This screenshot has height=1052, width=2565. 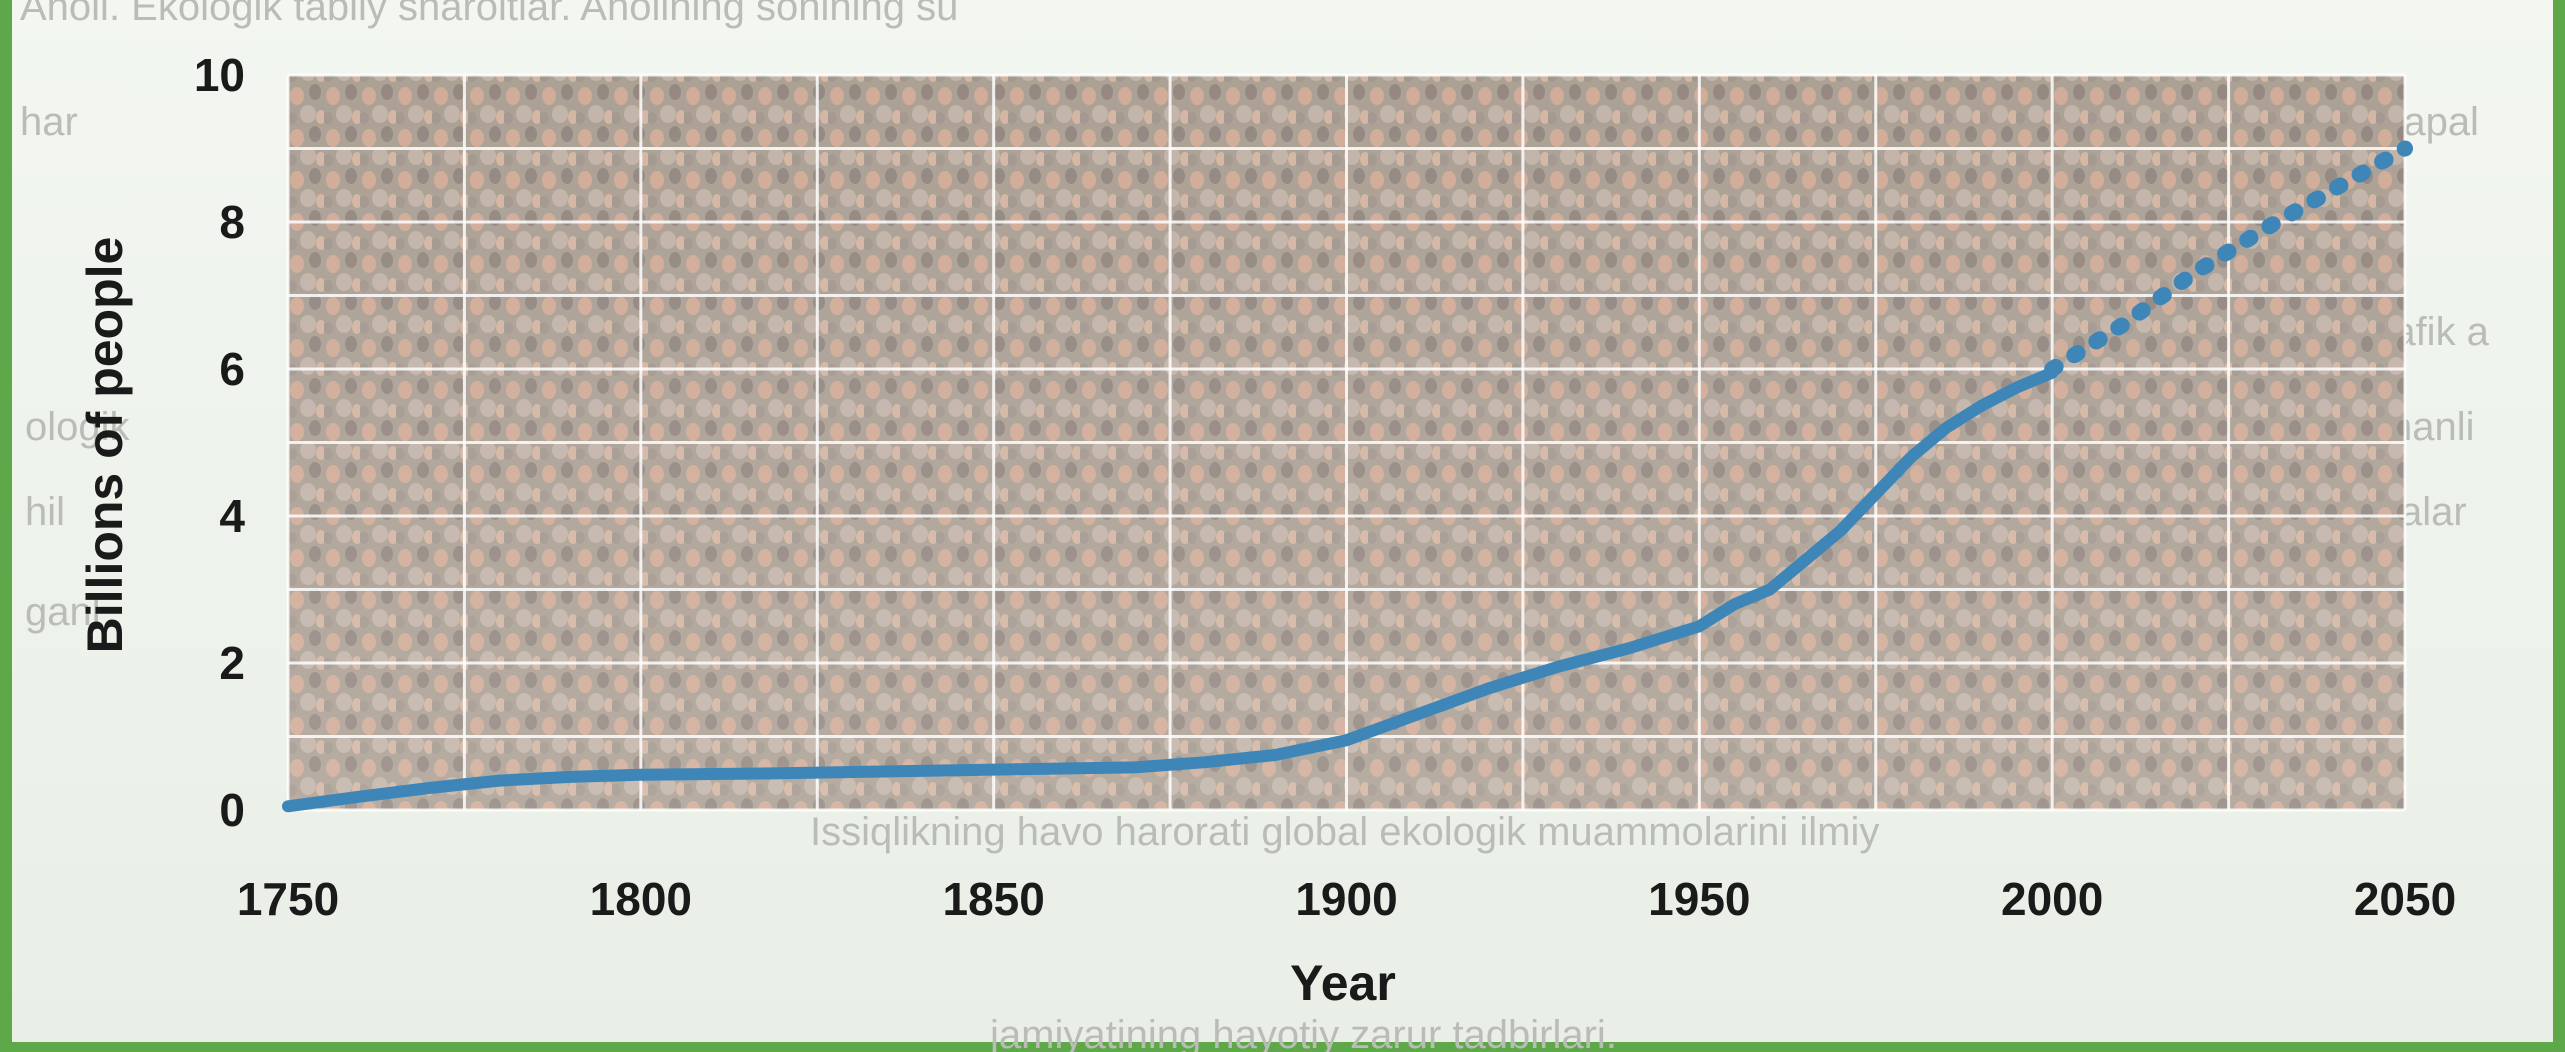 I want to click on background-text-line: jamiyatining hayotiy zarur tadbirlari., so click(x=1303, y=1032).